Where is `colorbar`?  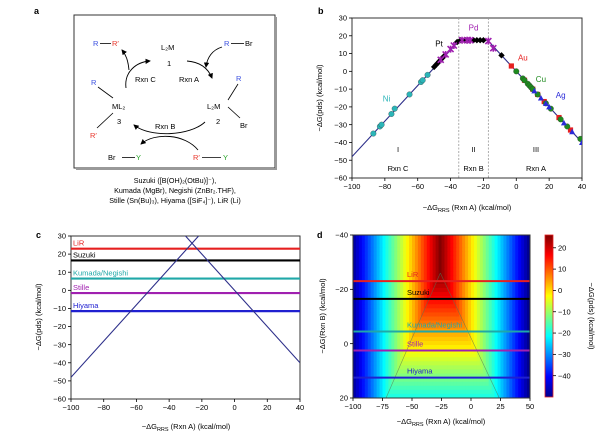 colorbar is located at coordinates (549, 316).